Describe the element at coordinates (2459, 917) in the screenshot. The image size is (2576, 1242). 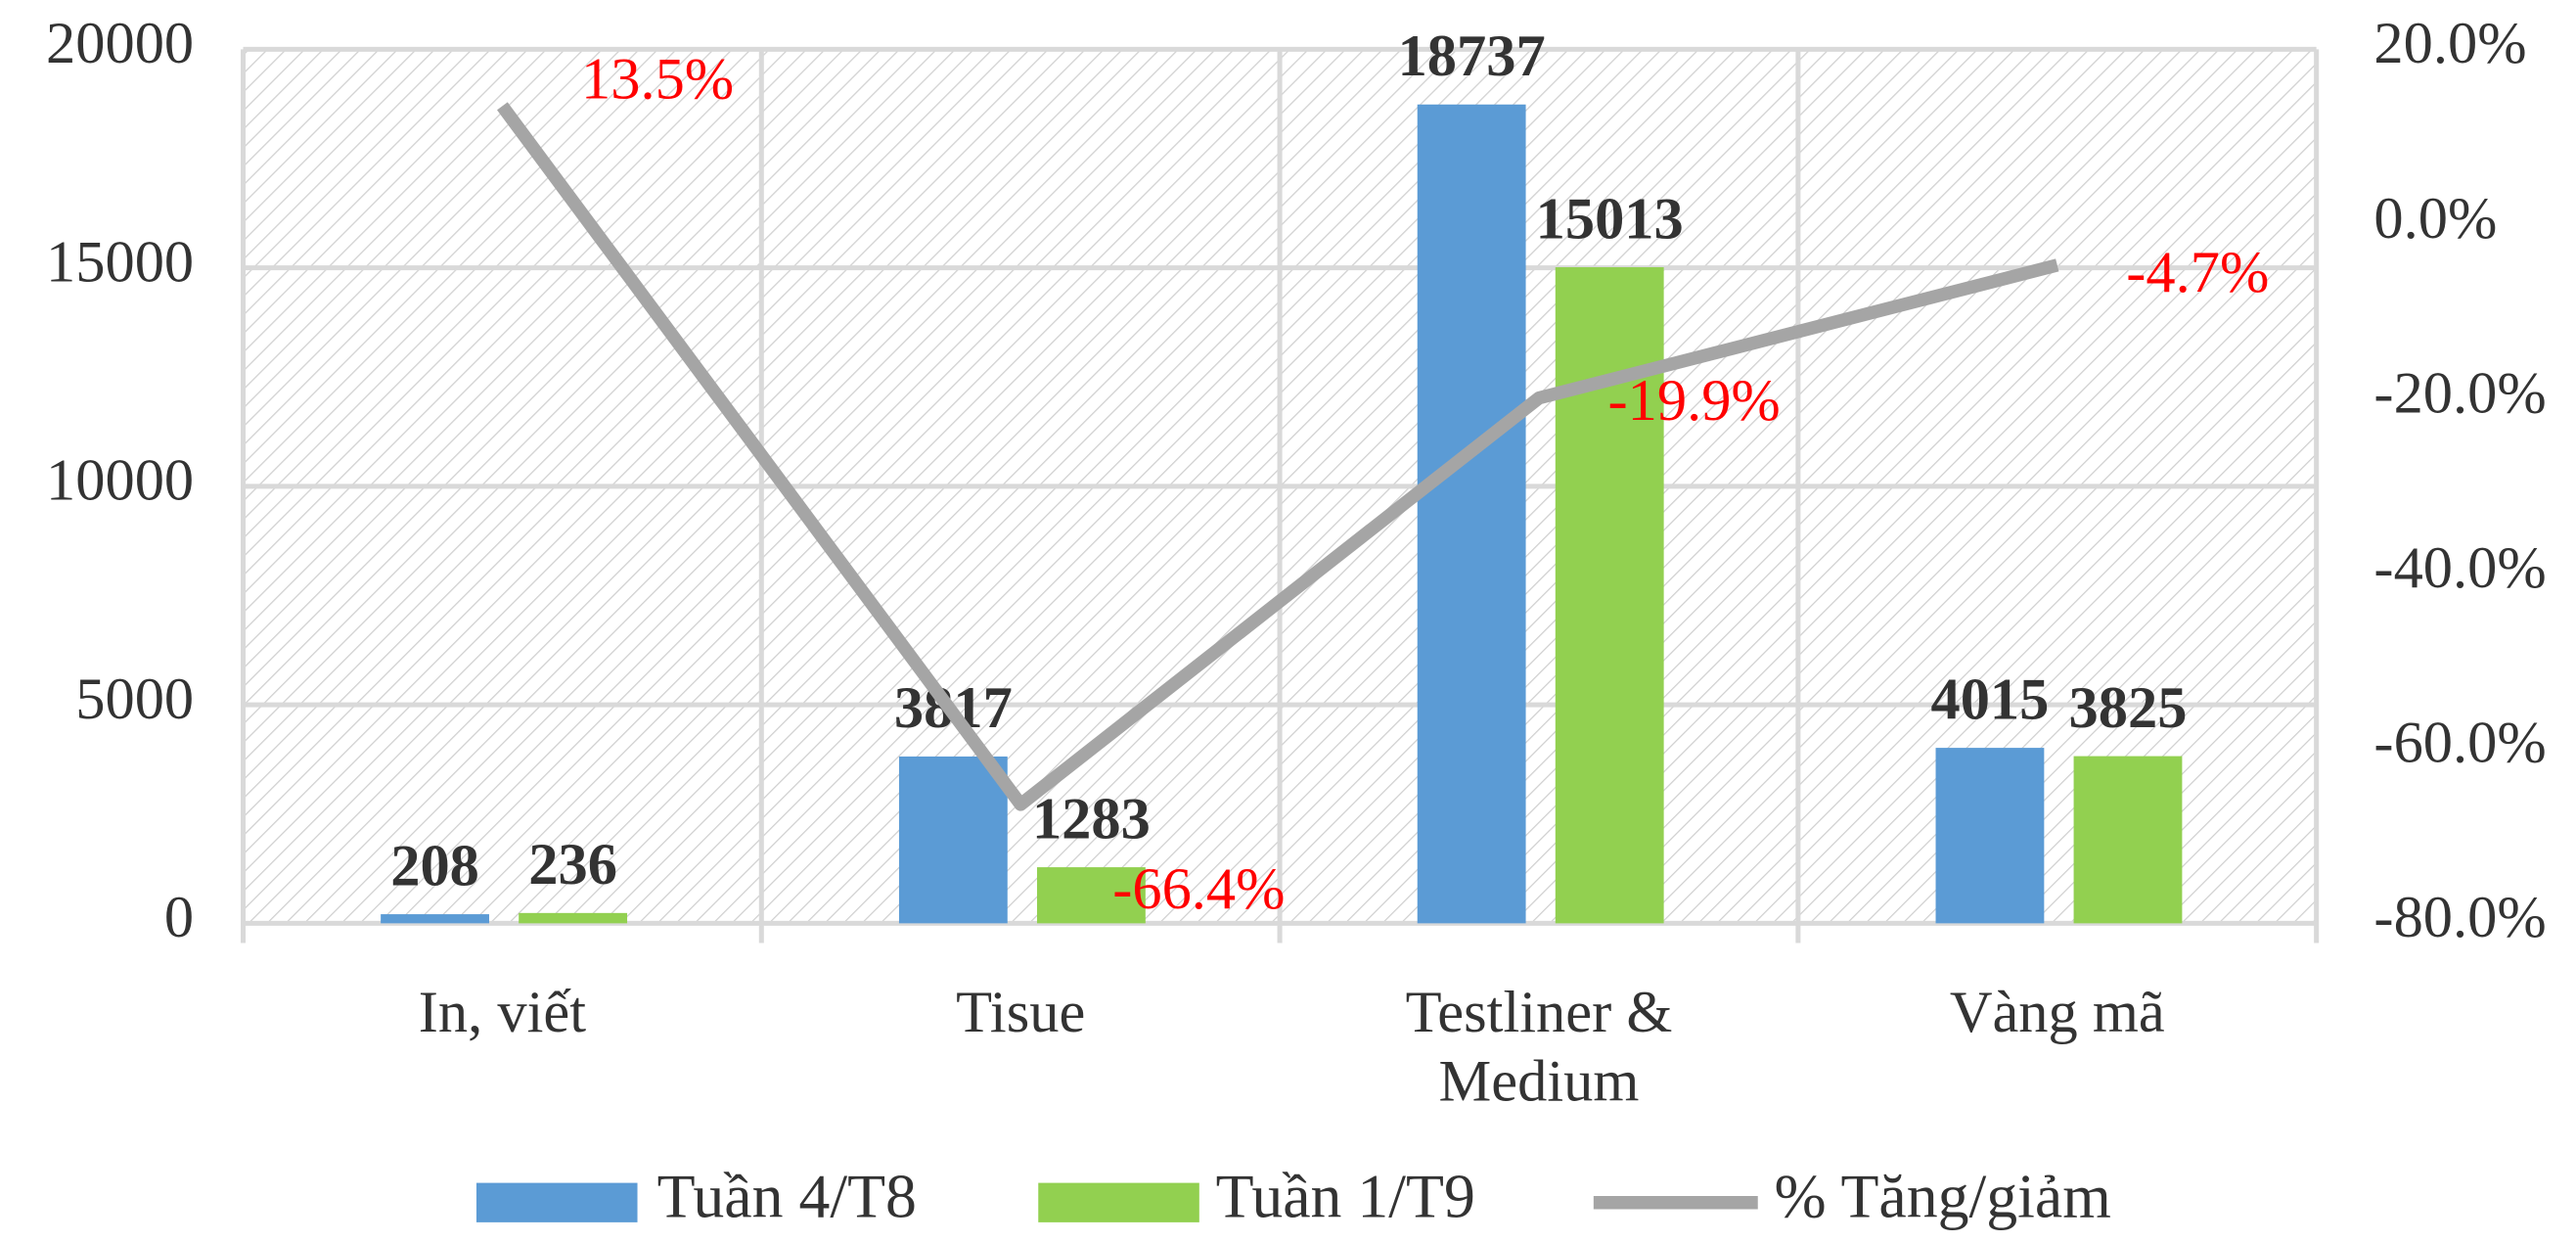
I see `y2-tick-label: -80.0%` at that location.